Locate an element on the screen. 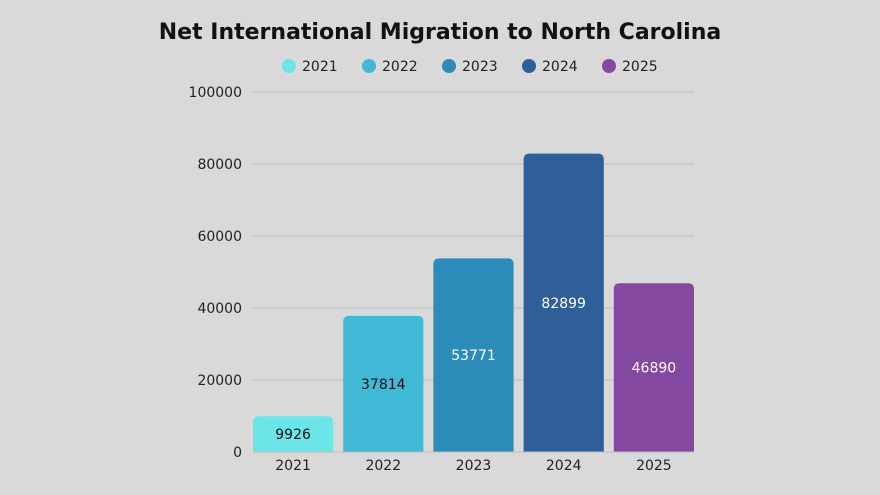 Image resolution: width=880 pixels, height=495 pixels. y-tick-label: 60000 is located at coordinates (219, 237).